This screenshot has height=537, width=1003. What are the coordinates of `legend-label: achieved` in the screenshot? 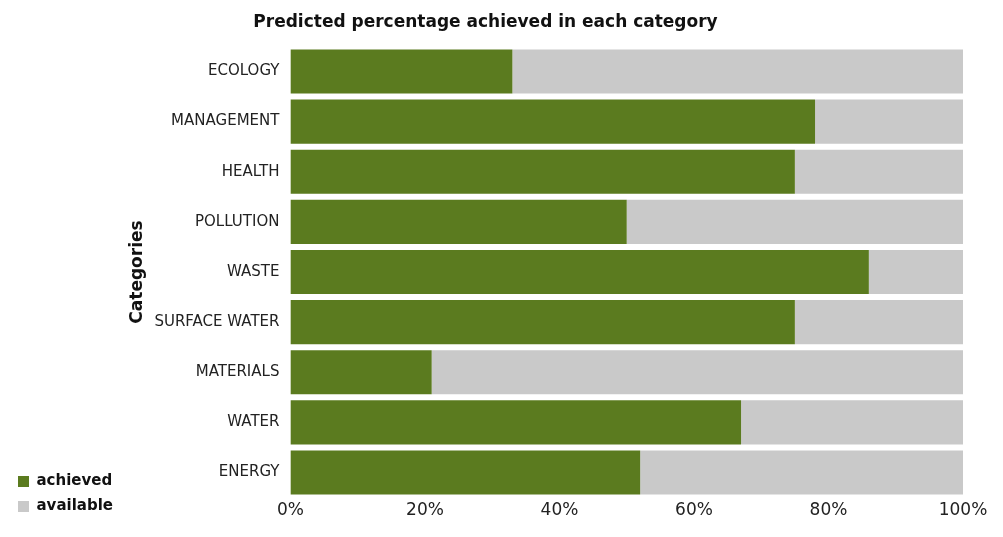 It's located at (74, 480).